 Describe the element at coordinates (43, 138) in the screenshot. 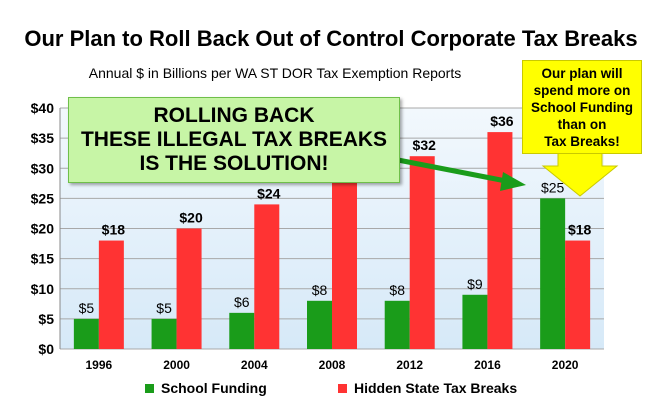

I see `y-tick-label: $35` at that location.